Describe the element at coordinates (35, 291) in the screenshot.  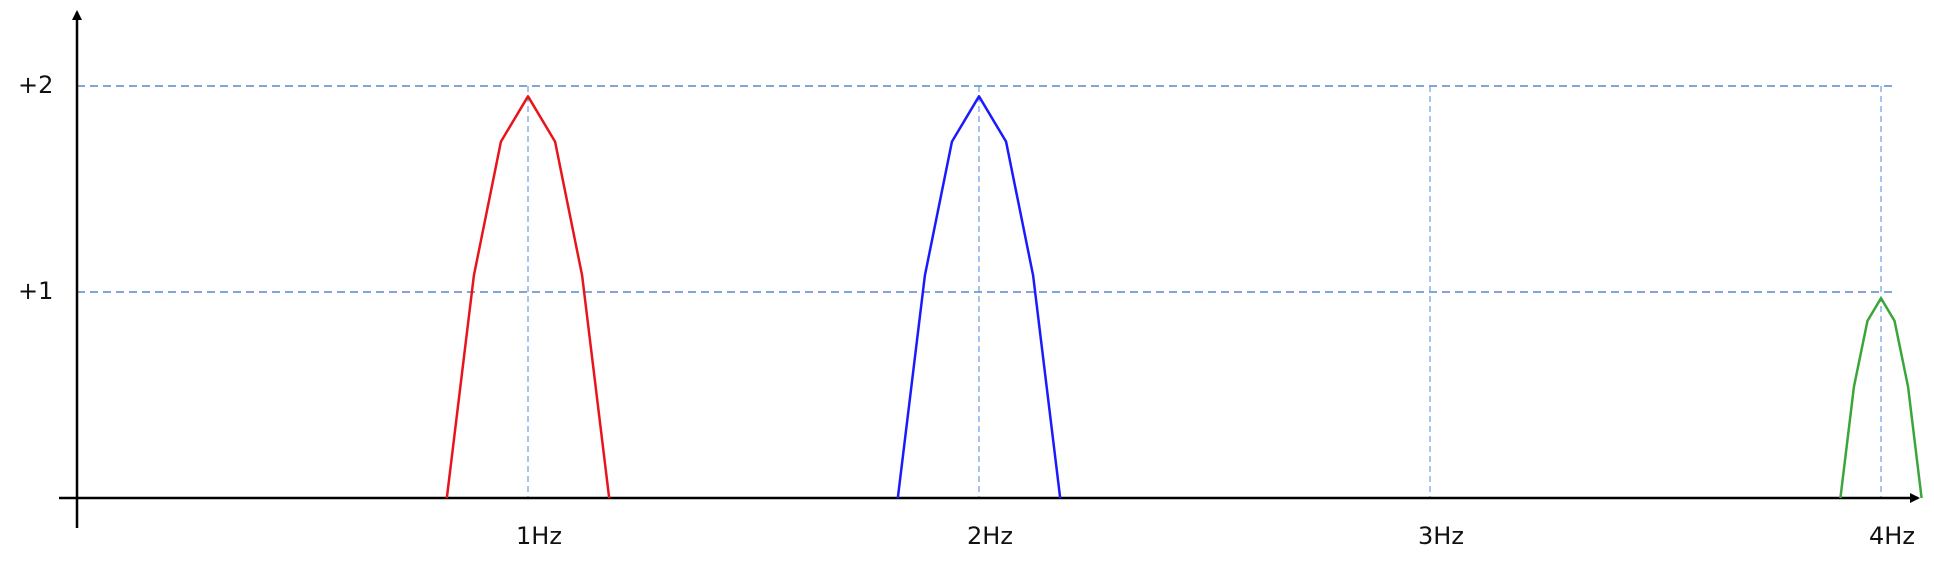
I see `y-tick-label: +1` at that location.